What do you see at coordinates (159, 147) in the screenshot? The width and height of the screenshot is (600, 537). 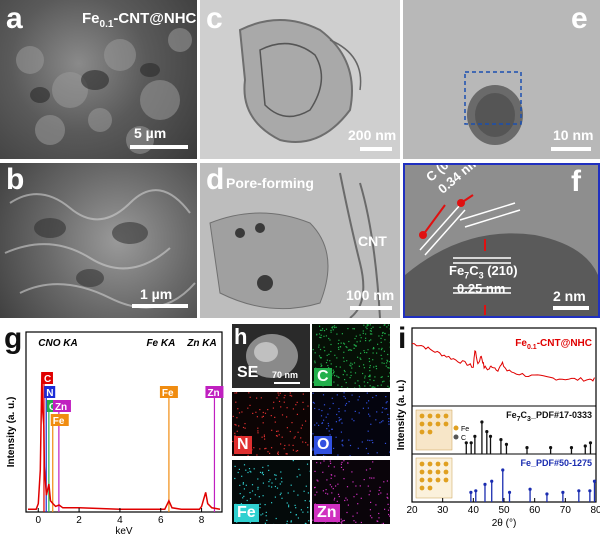 I see `scale-bar-a` at bounding box center [159, 147].